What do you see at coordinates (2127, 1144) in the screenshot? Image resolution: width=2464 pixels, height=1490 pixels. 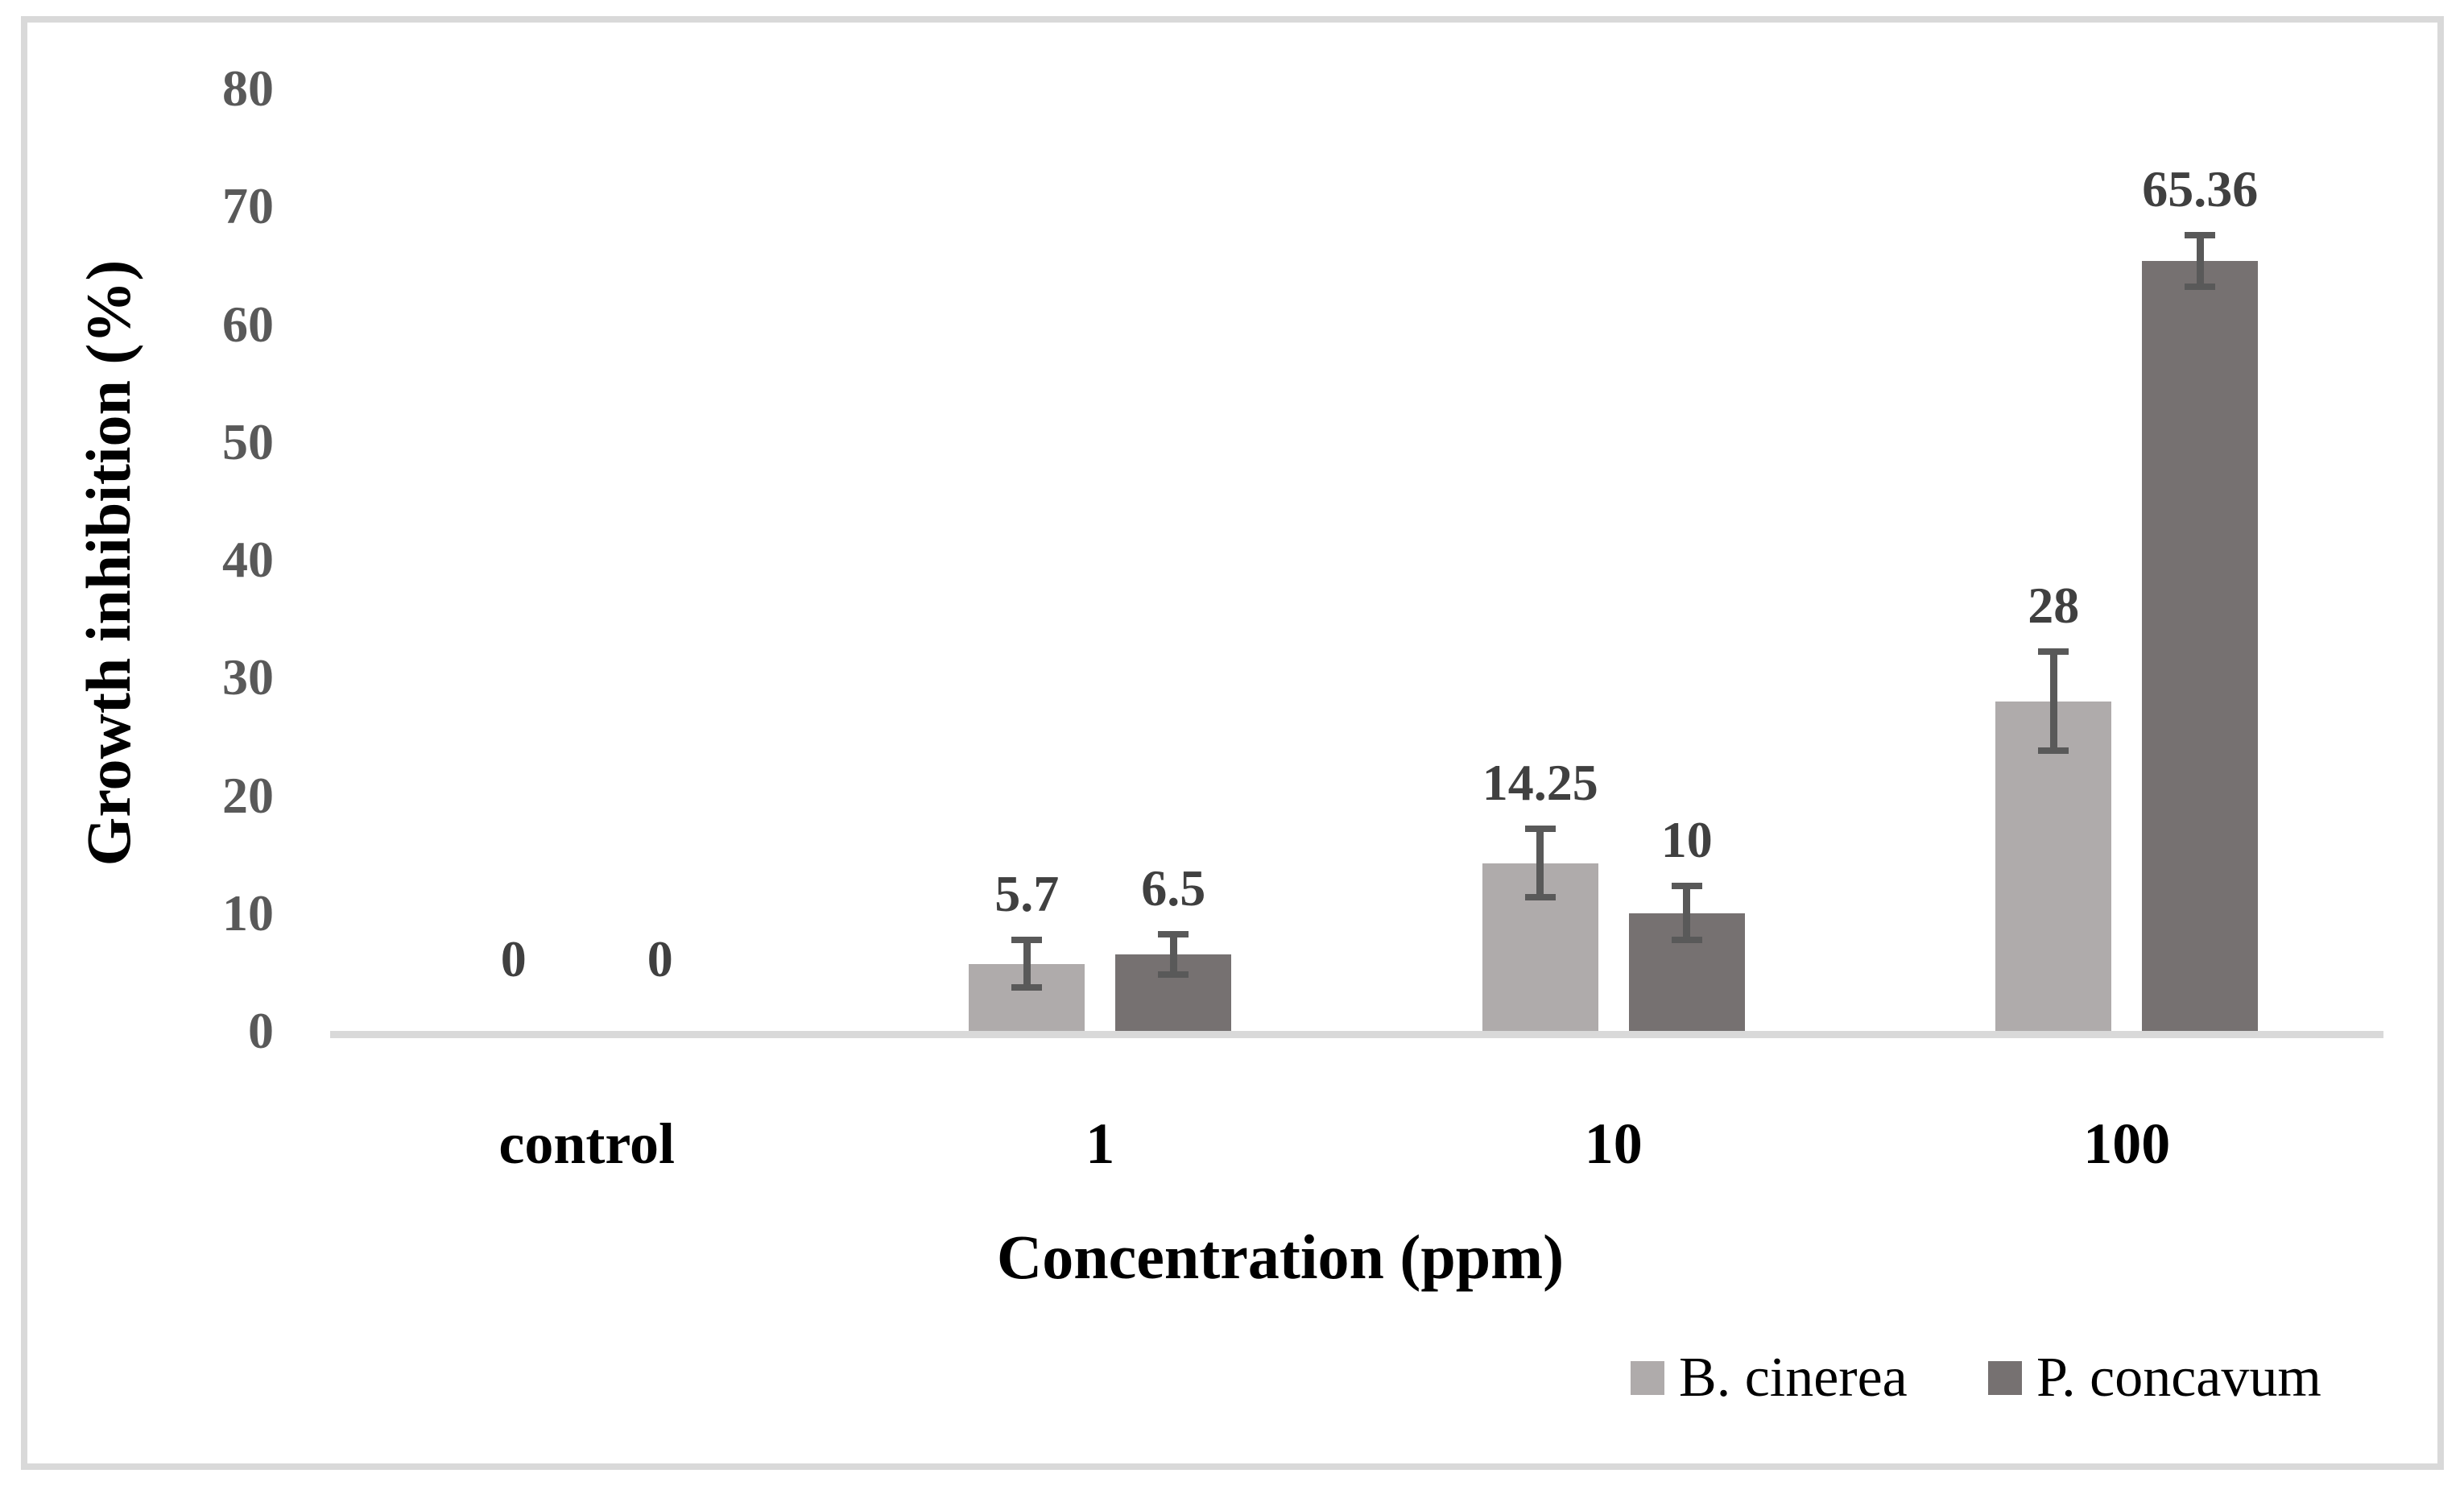 I see `x-category-label: 100` at bounding box center [2127, 1144].